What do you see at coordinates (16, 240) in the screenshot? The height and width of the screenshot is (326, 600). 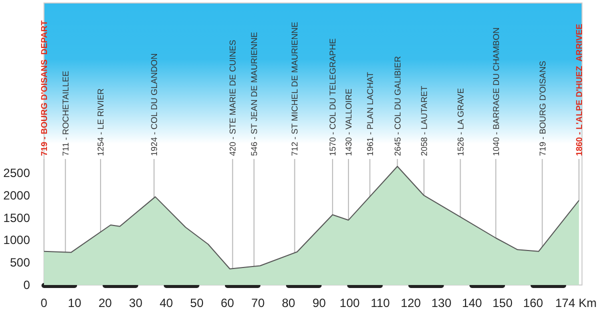 I see `y-tick-label: 1000` at bounding box center [16, 240].